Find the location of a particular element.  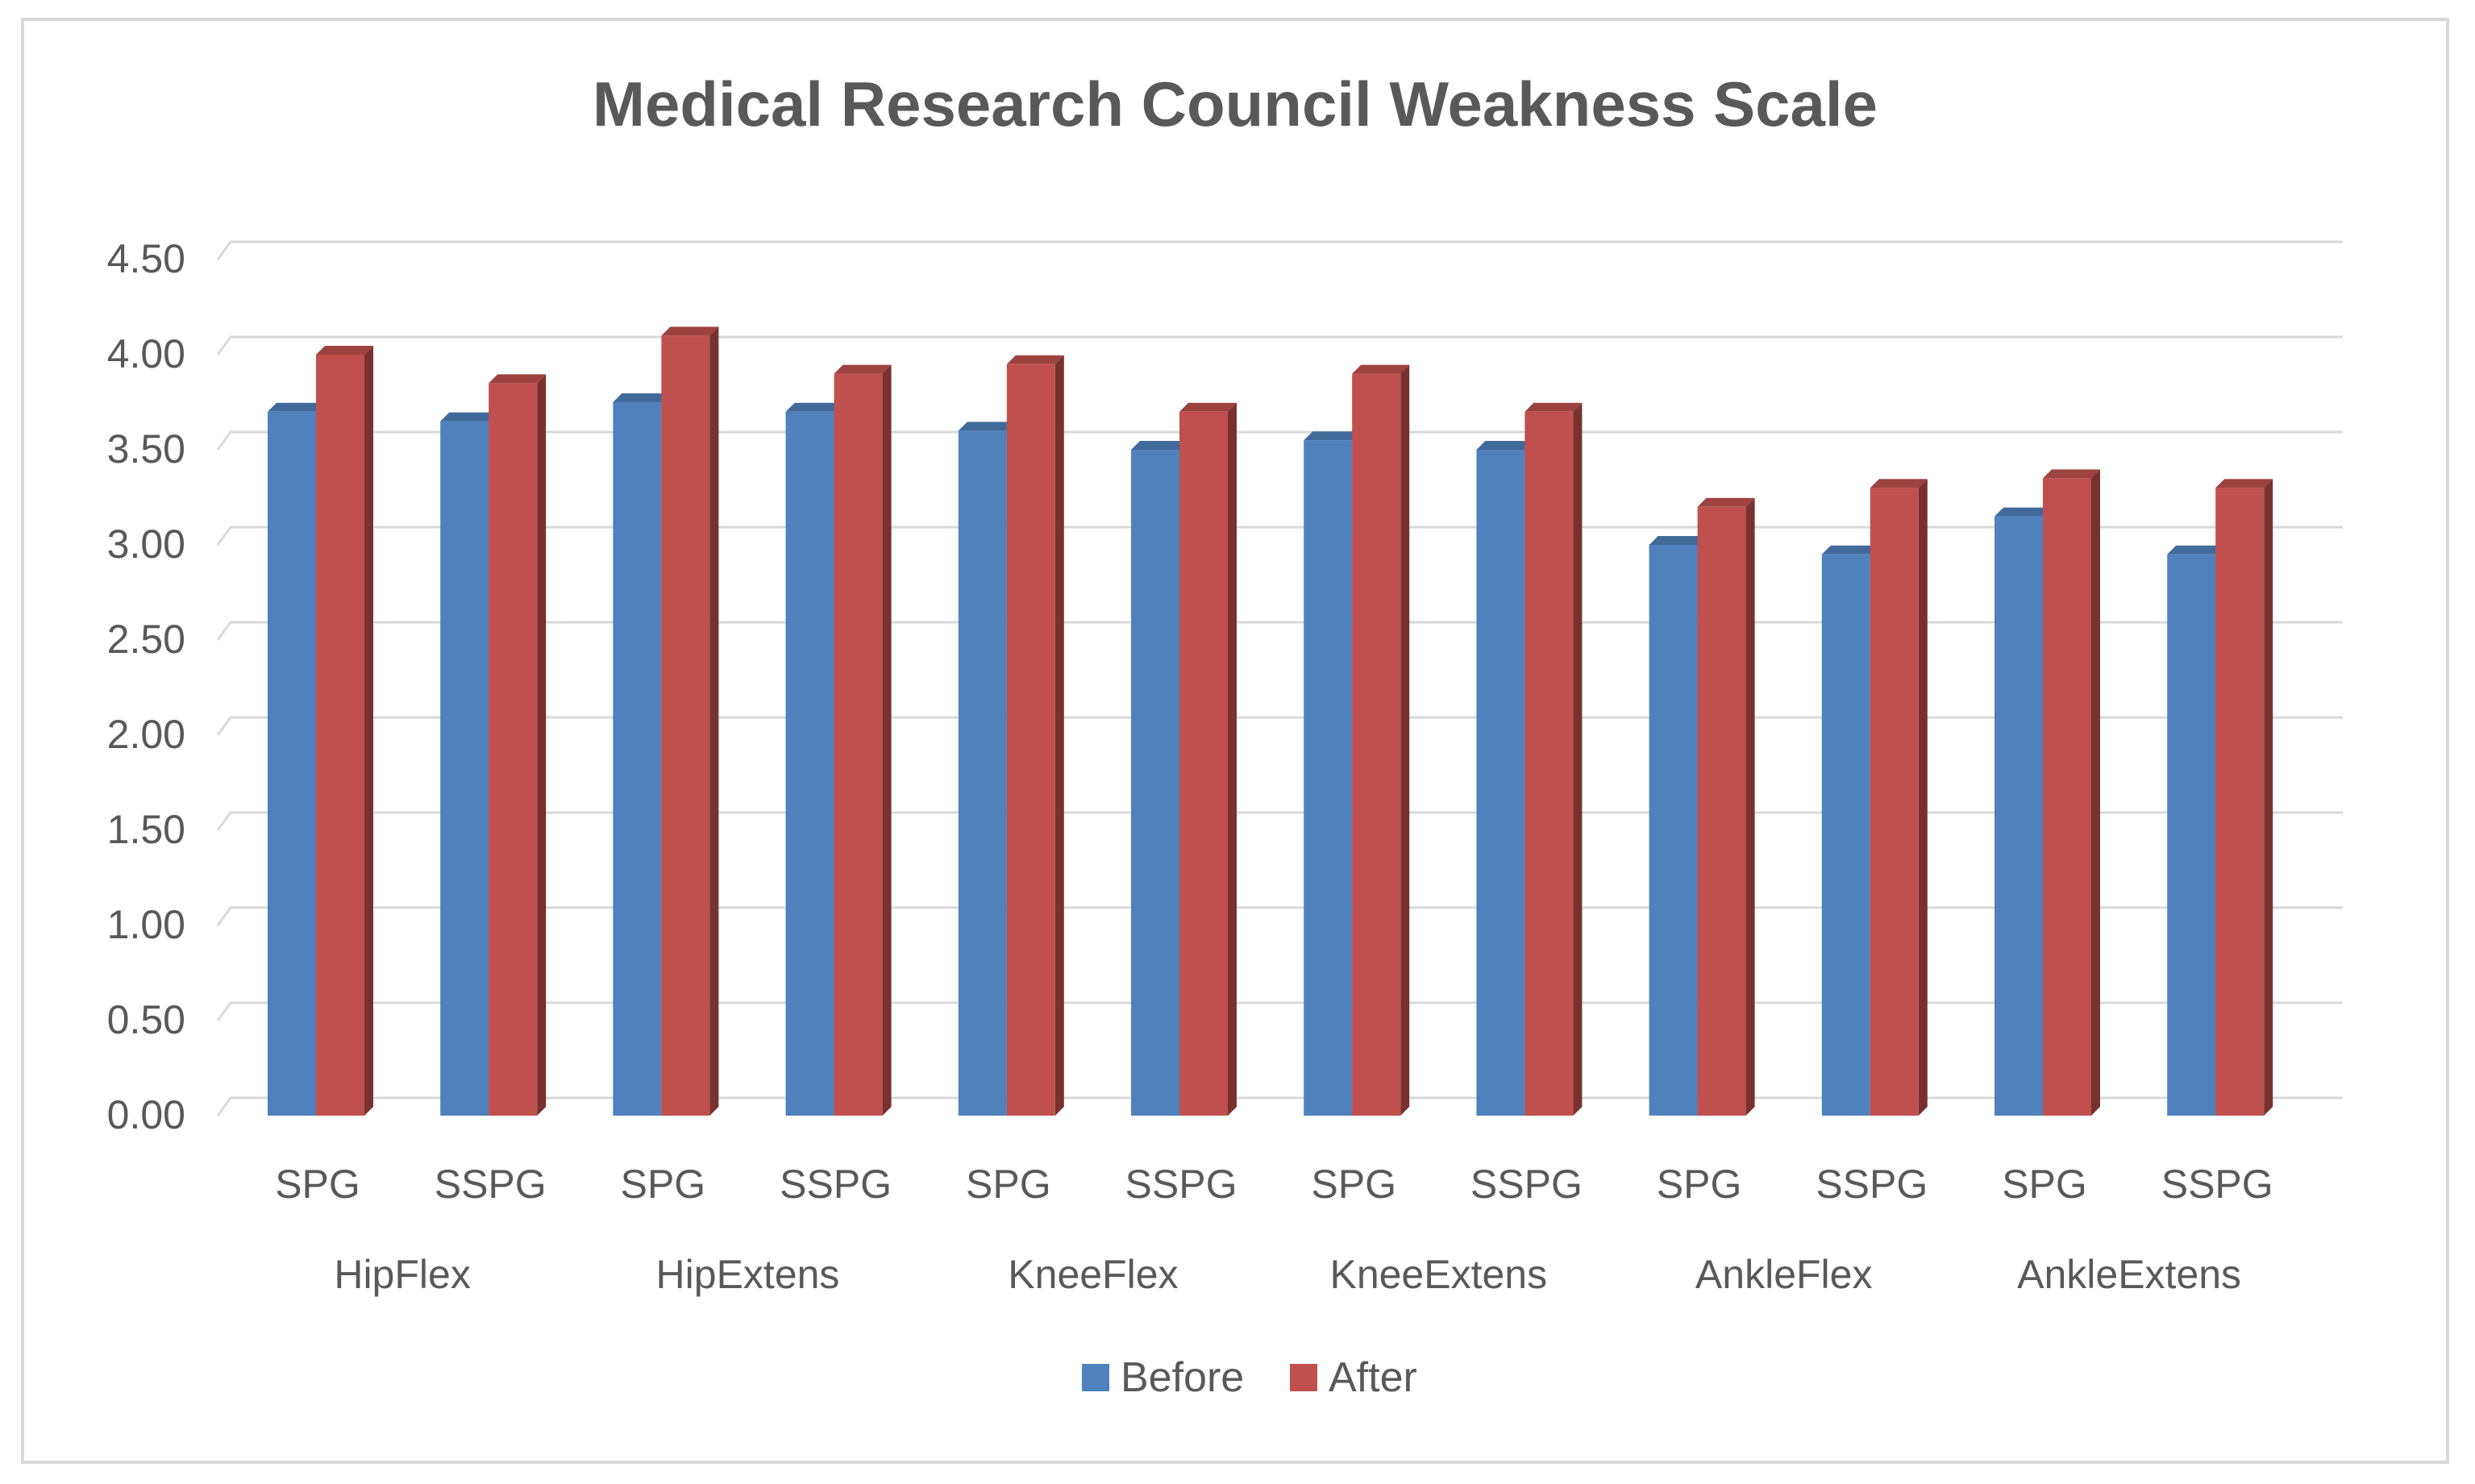

y-tick-label: 1.00 is located at coordinates (146, 924).